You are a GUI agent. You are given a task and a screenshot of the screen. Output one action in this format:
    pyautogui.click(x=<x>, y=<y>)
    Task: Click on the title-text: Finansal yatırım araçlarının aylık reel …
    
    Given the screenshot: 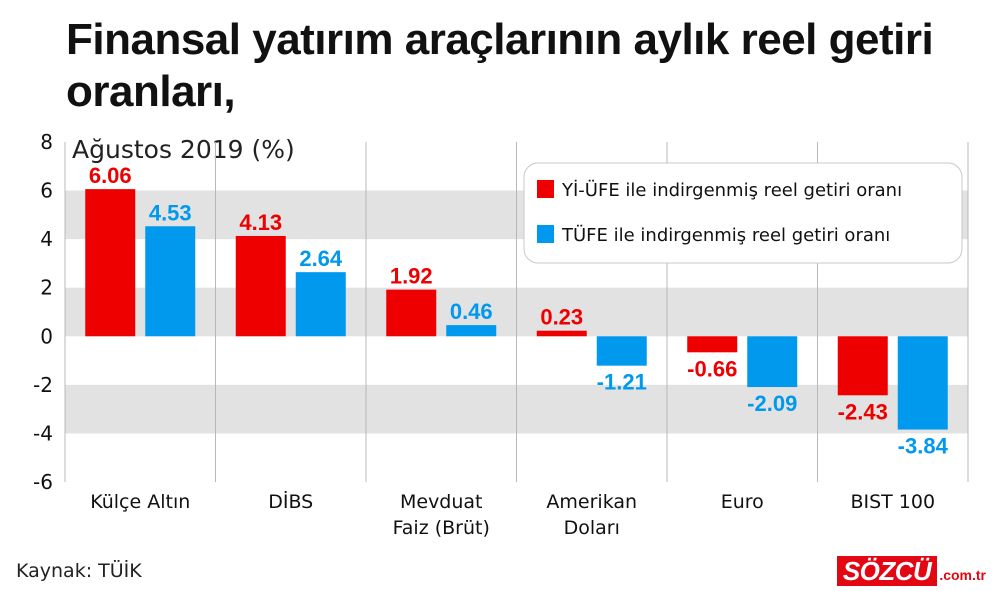 What is the action you would take?
    pyautogui.click(x=500, y=65)
    